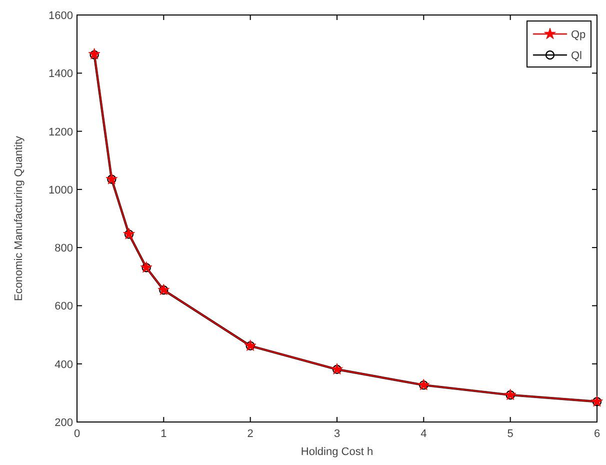 This screenshot has width=606, height=465. Describe the element at coordinates (250, 434) in the screenshot. I see `x-tick-label: 2` at that location.